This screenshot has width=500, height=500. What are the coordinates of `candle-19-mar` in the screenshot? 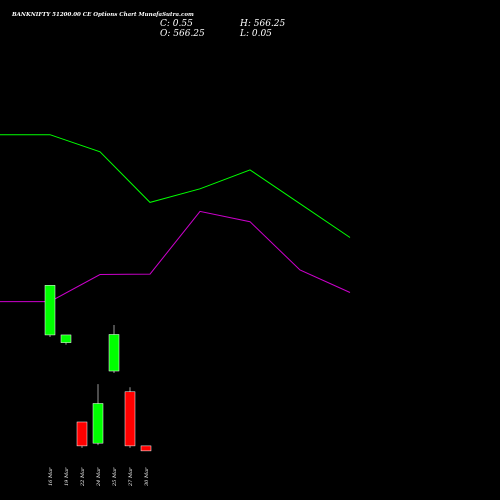 It's located at (66, 339).